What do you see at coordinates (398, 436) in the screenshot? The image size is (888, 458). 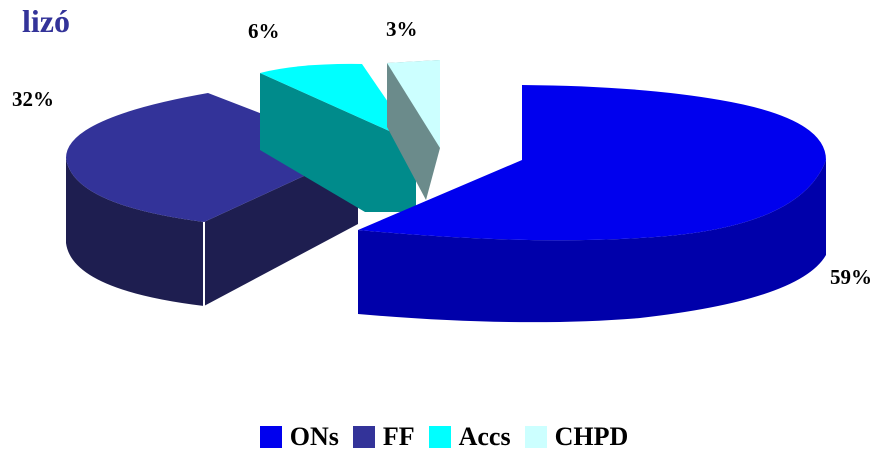 I see `legend-label-ff: FF` at bounding box center [398, 436].